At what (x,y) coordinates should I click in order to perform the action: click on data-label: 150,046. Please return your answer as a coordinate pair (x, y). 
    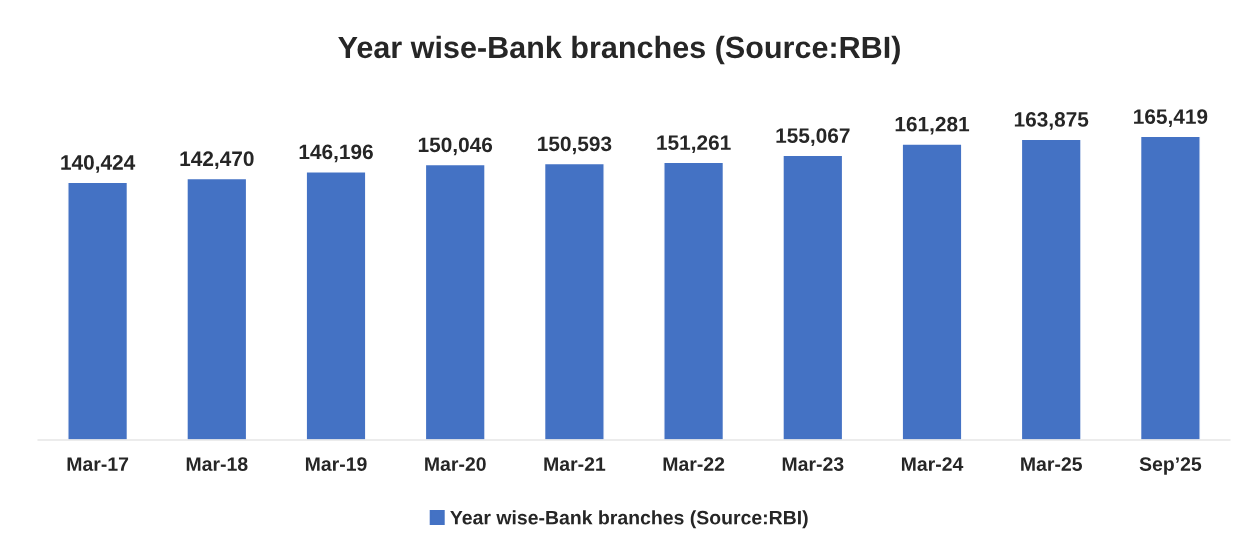
    Looking at the image, I should click on (455, 146).